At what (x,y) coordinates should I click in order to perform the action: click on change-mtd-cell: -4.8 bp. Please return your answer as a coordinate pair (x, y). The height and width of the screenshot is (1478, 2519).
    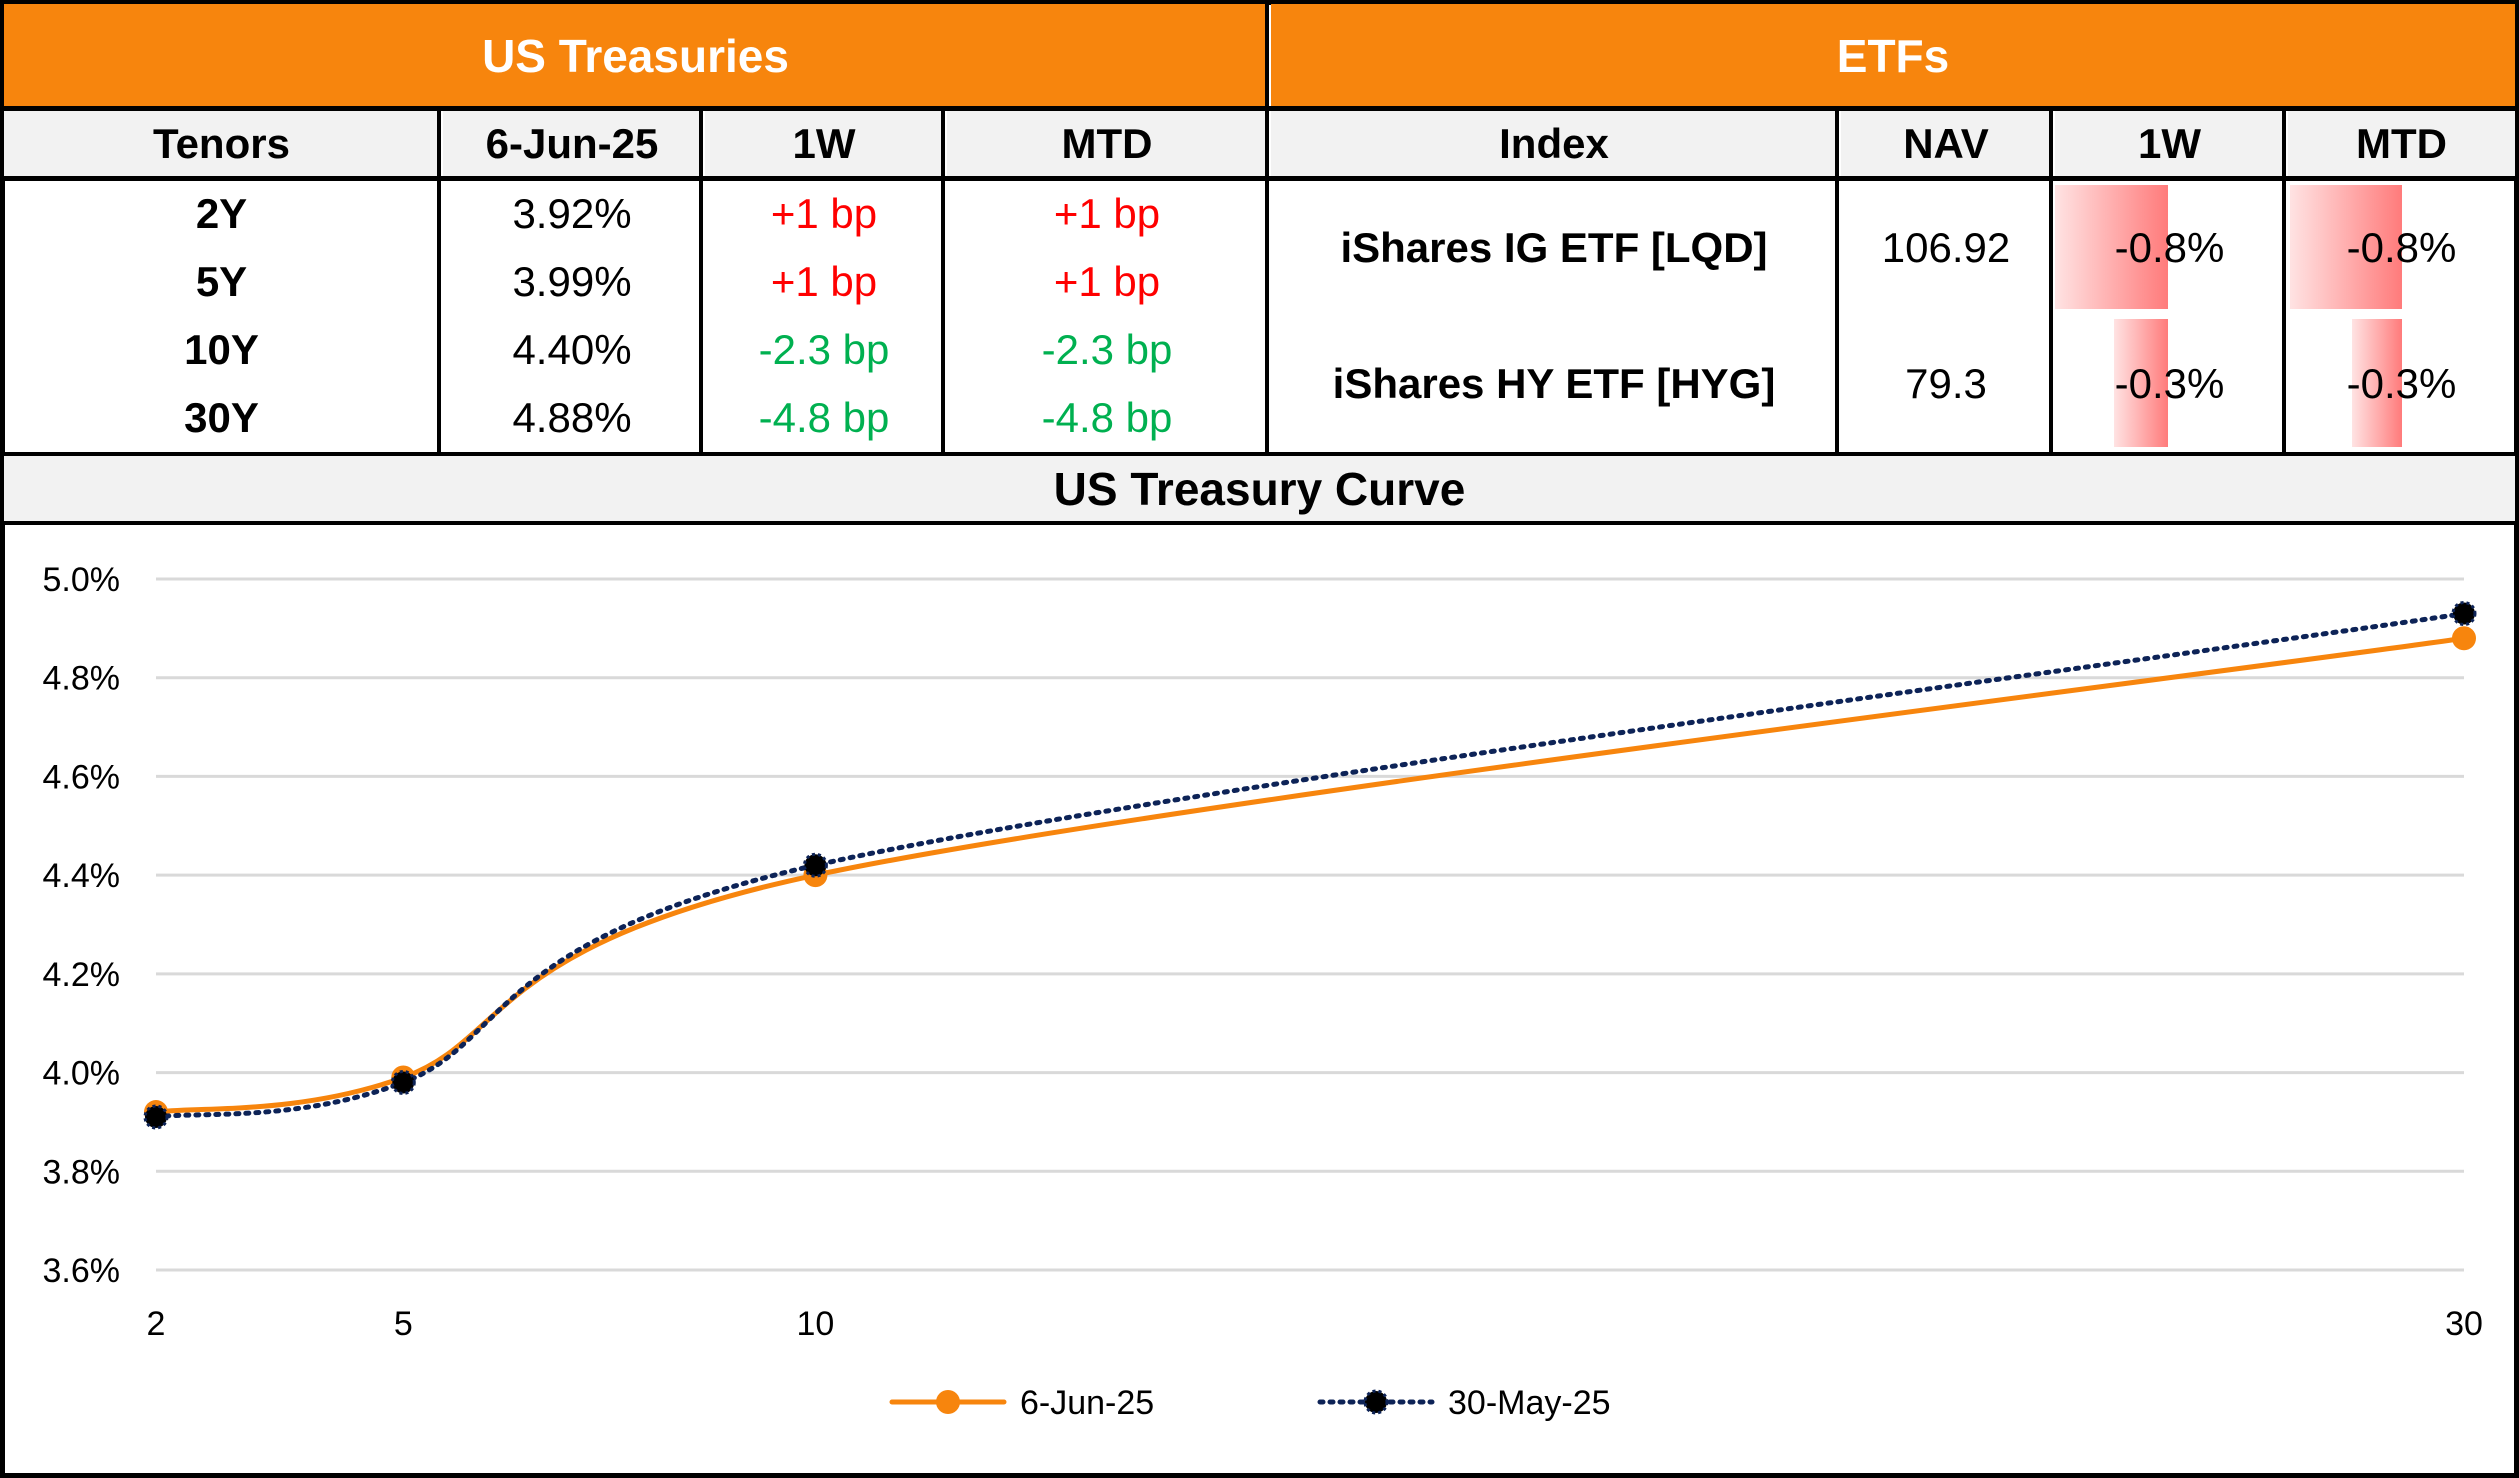
    Looking at the image, I should click on (1107, 417).